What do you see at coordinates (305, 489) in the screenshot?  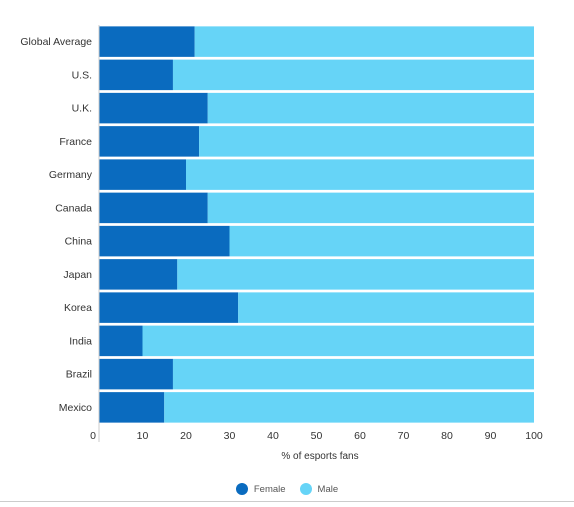 I see `legend-swatch-male` at bounding box center [305, 489].